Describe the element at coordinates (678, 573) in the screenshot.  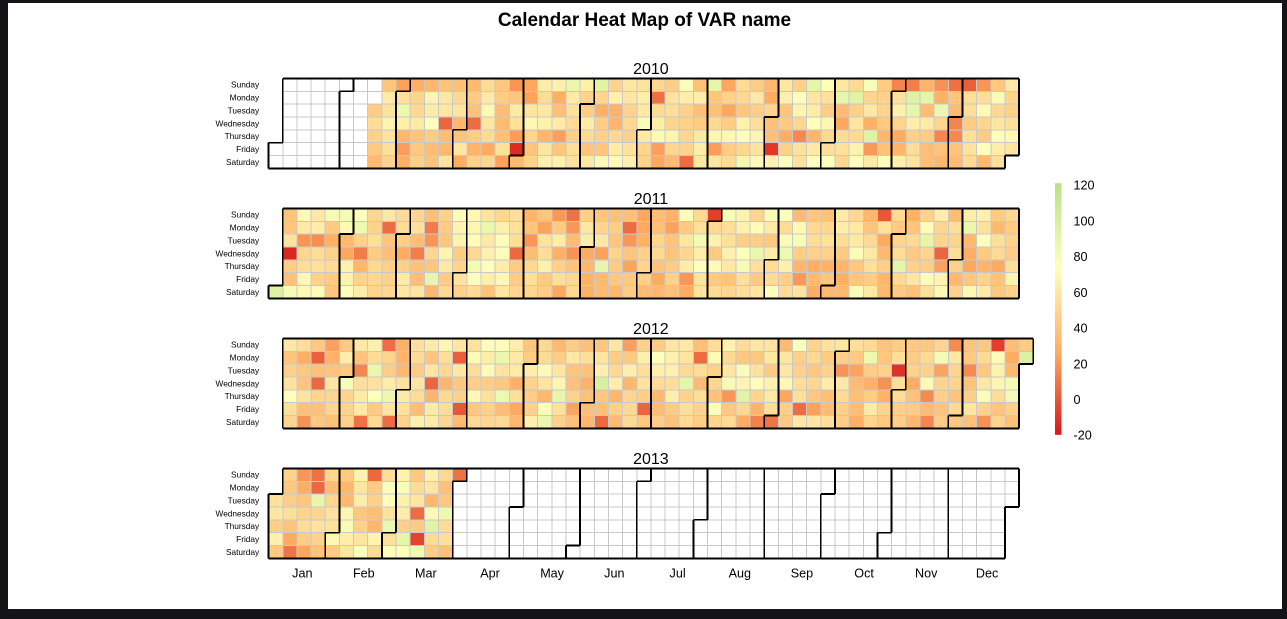
I see `svg-text: Jul` at that location.